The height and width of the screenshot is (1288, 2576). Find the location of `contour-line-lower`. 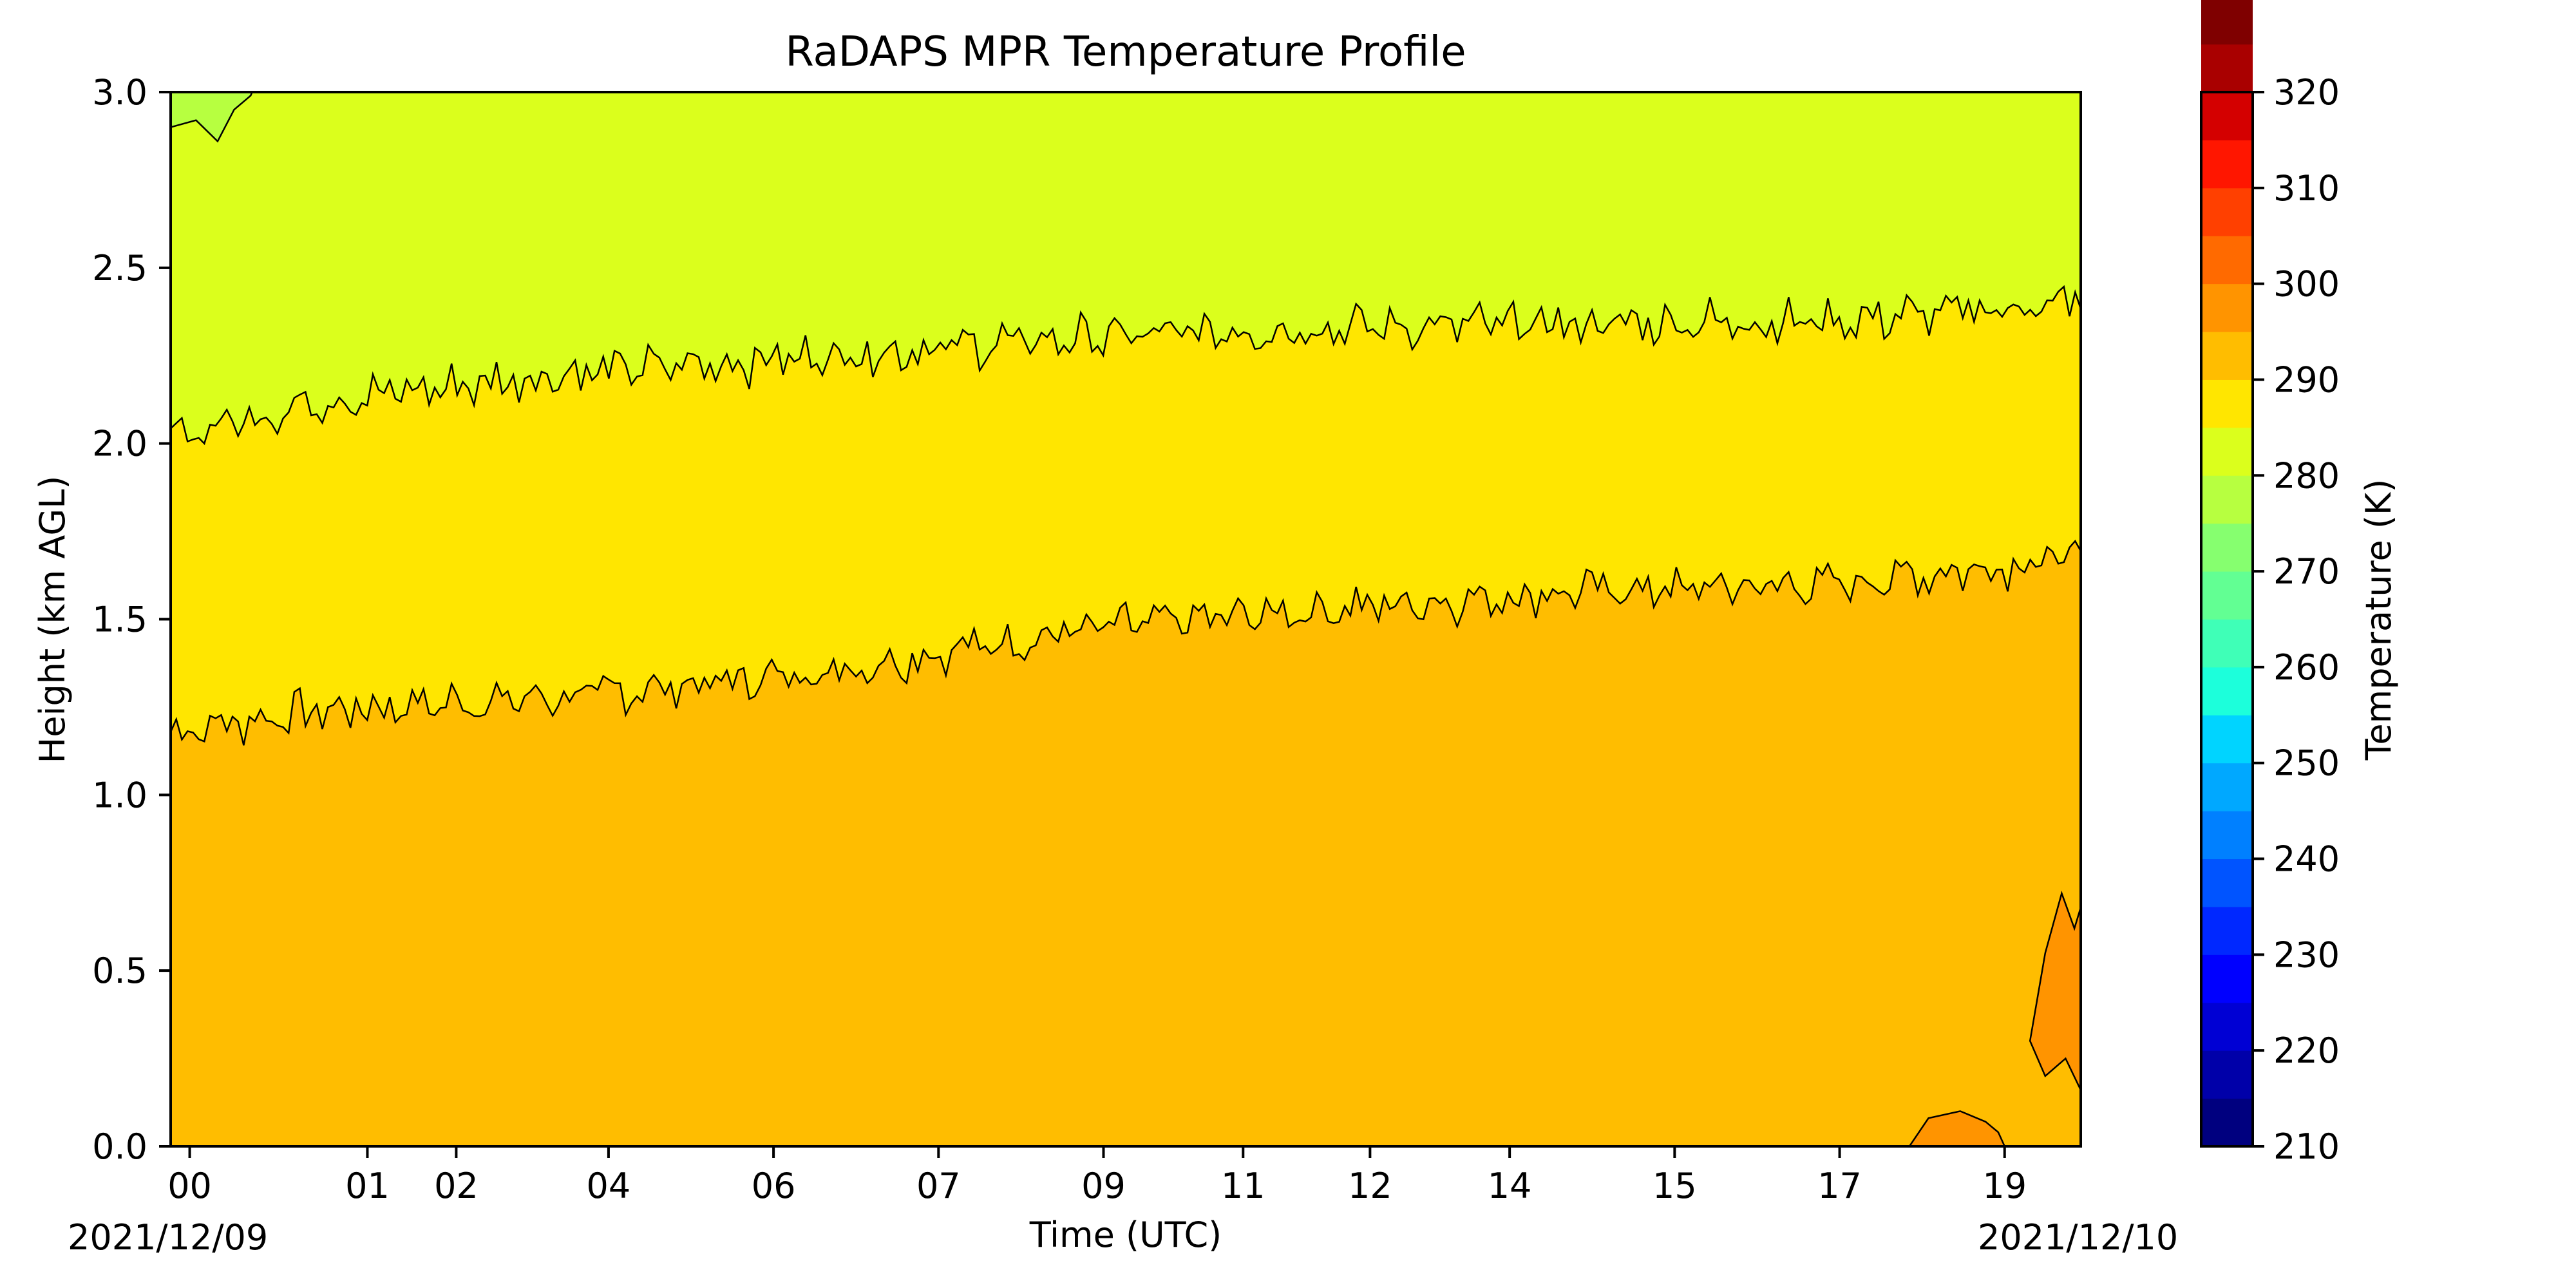

contour-line-lower is located at coordinates (1126, 642).